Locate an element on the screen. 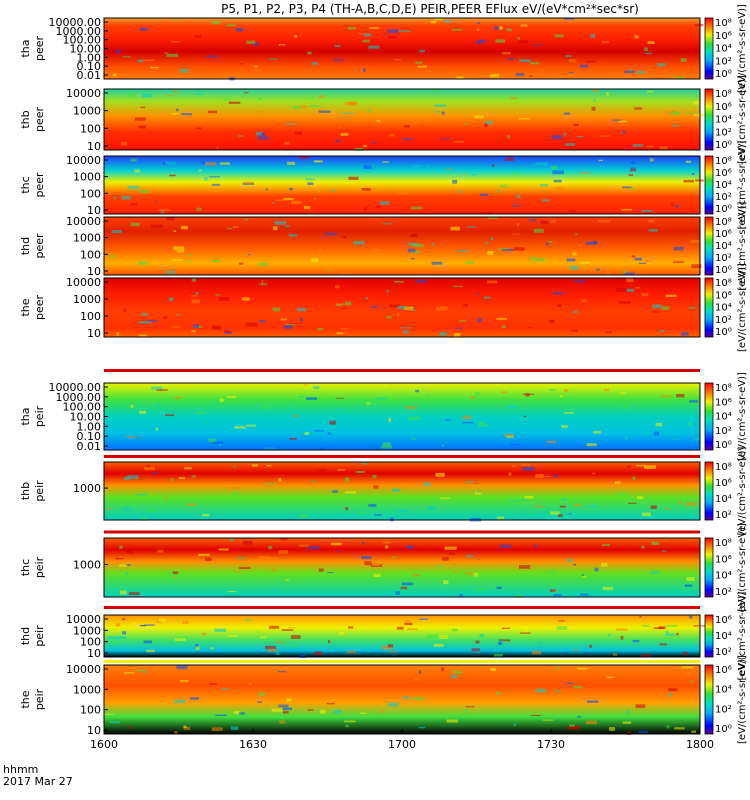 Image resolution: width=750 pixels, height=800 pixels. y-label-line1: tha is located at coordinates (25, 416).